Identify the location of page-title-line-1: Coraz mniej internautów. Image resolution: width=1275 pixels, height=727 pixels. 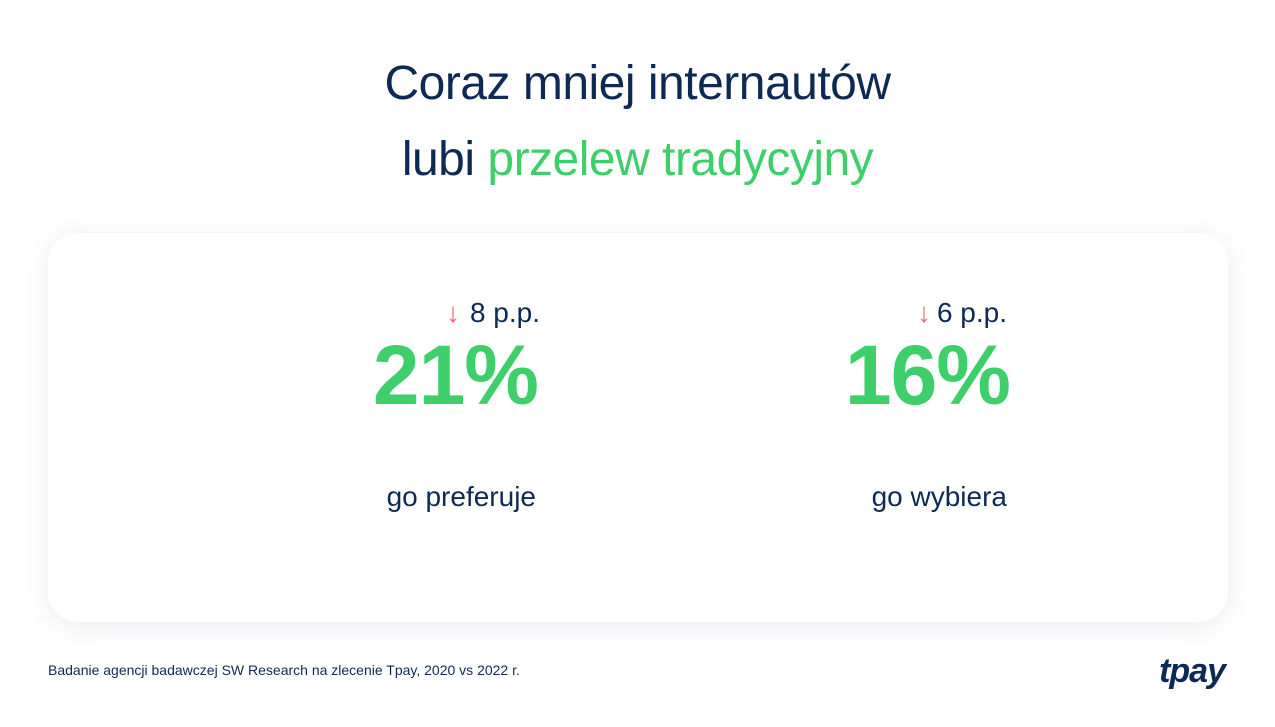
(637, 84).